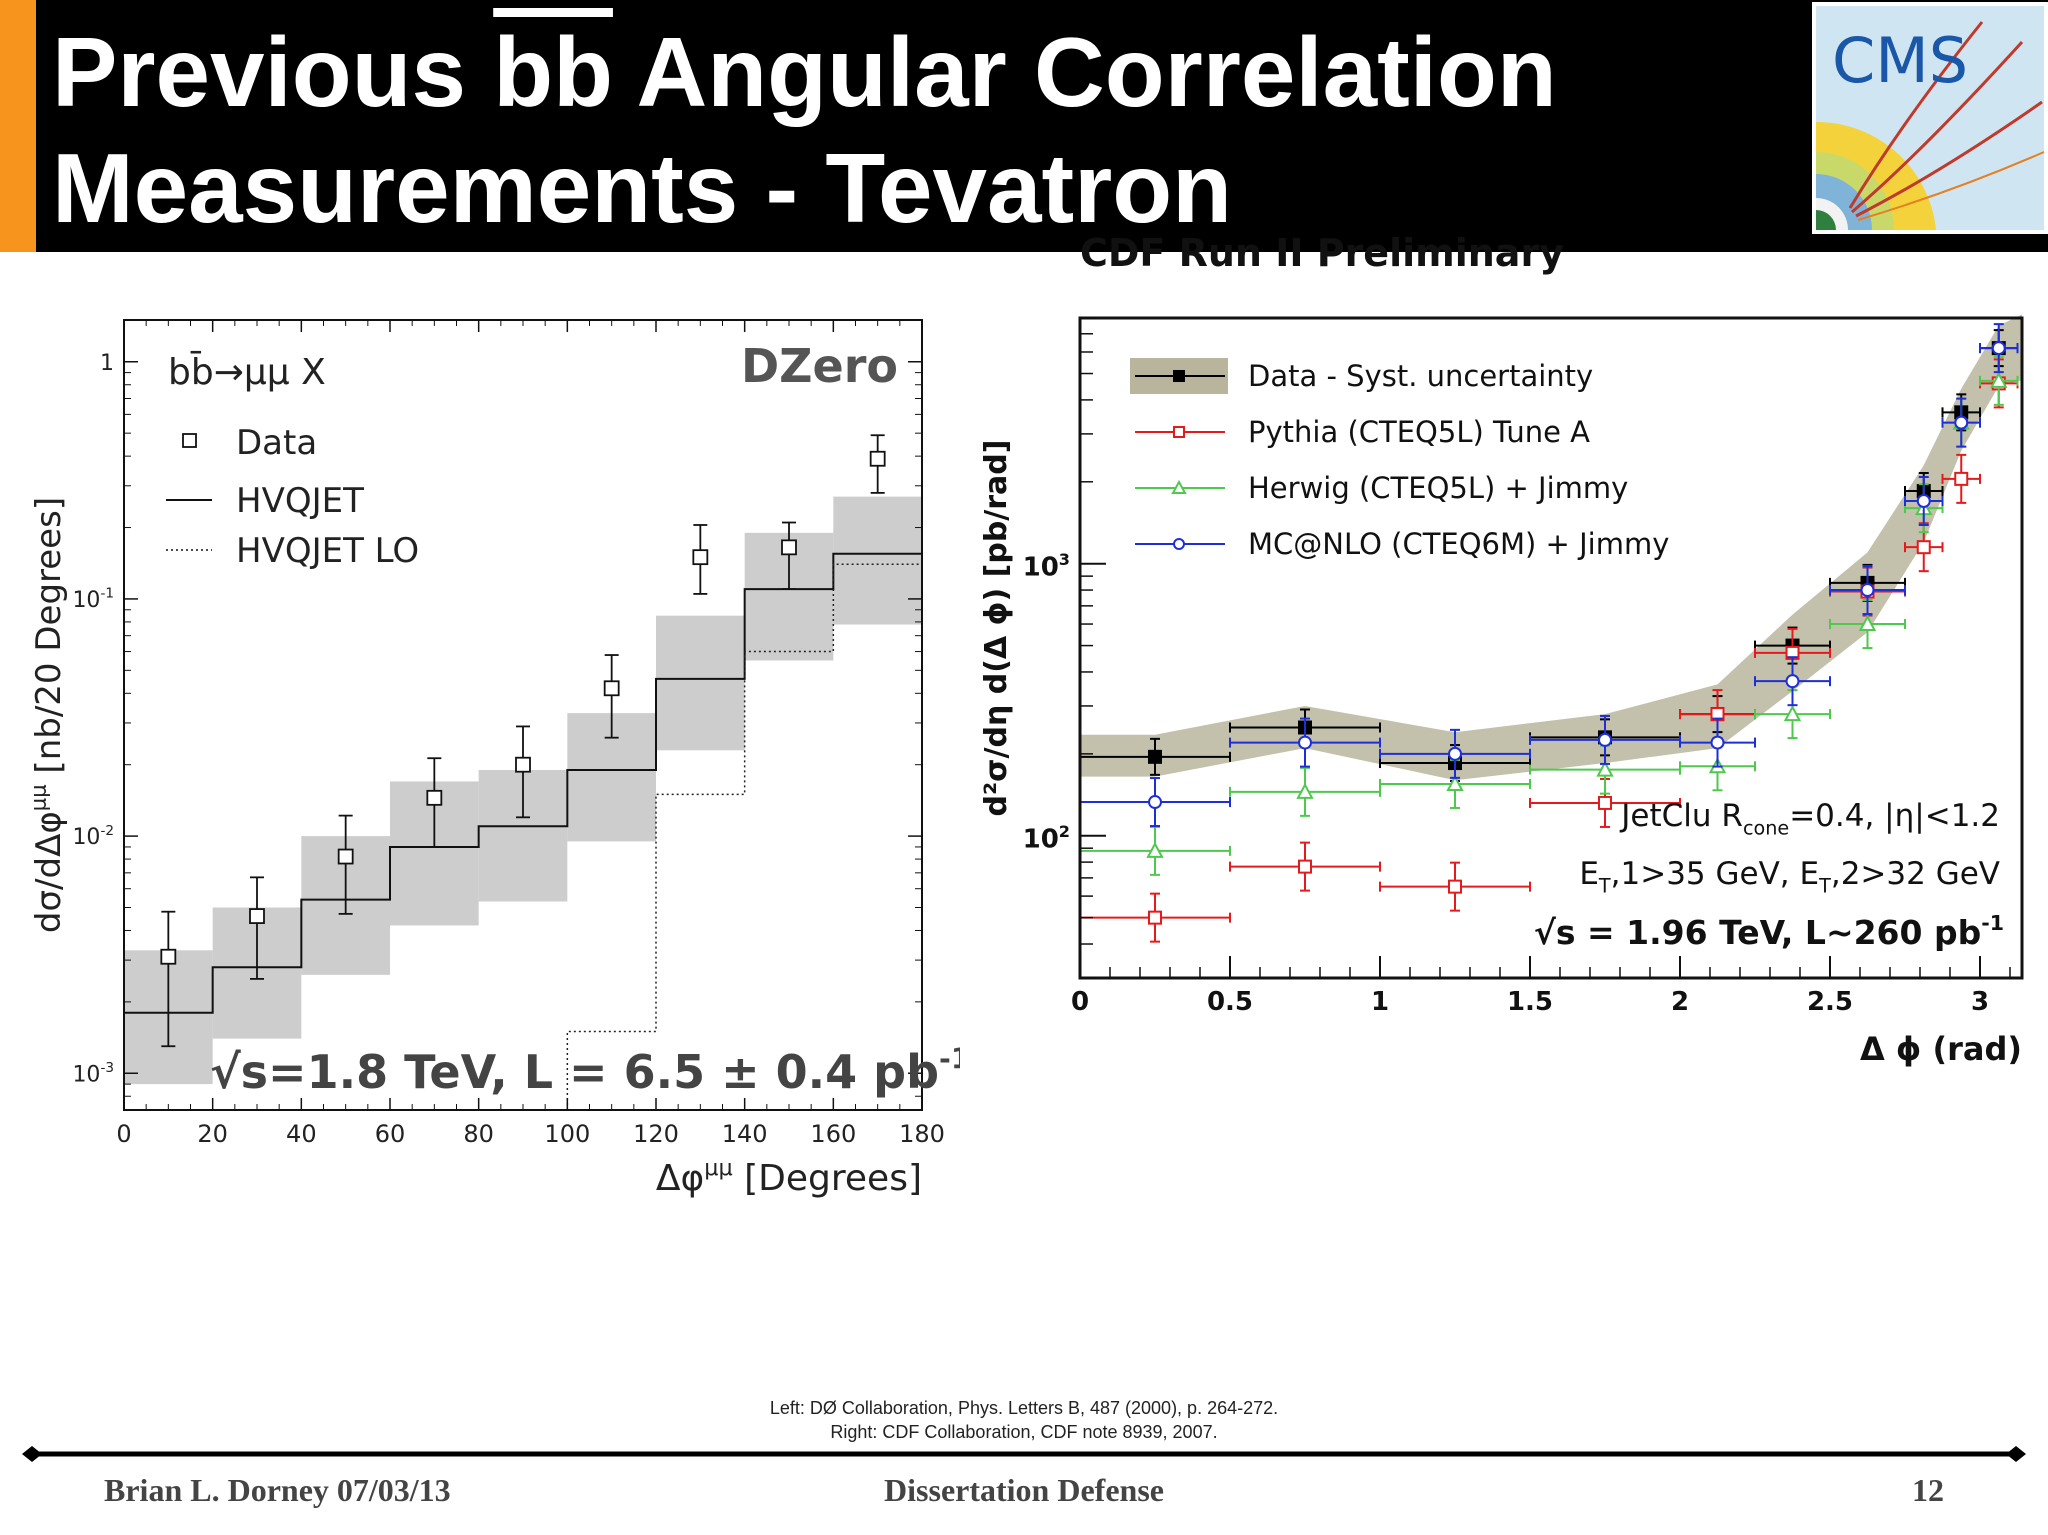 This screenshot has width=2048, height=1535. What do you see at coordinates (553, 72) in the screenshot?
I see `title-bb: bb` at bounding box center [553, 72].